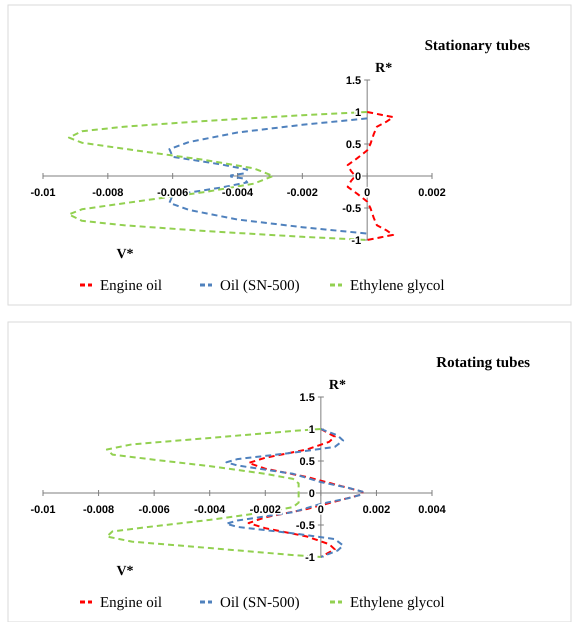 This screenshot has height=622, width=577. Describe the element at coordinates (483, 363) in the screenshot. I see `text: Rotating tubes` at that location.